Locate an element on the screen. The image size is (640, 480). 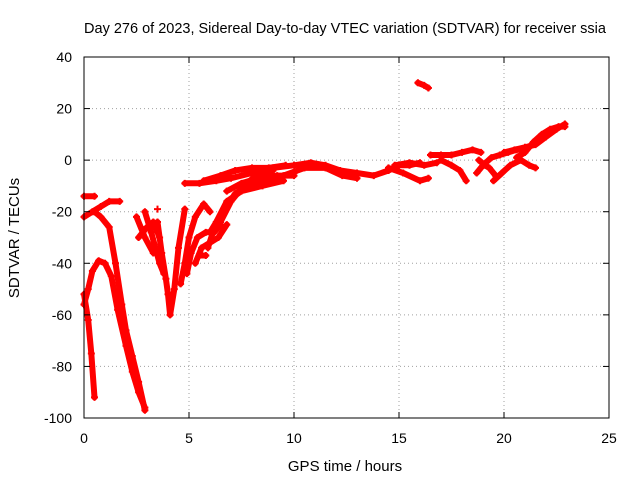
series-arc-arc-w is located at coordinates (415, 164).